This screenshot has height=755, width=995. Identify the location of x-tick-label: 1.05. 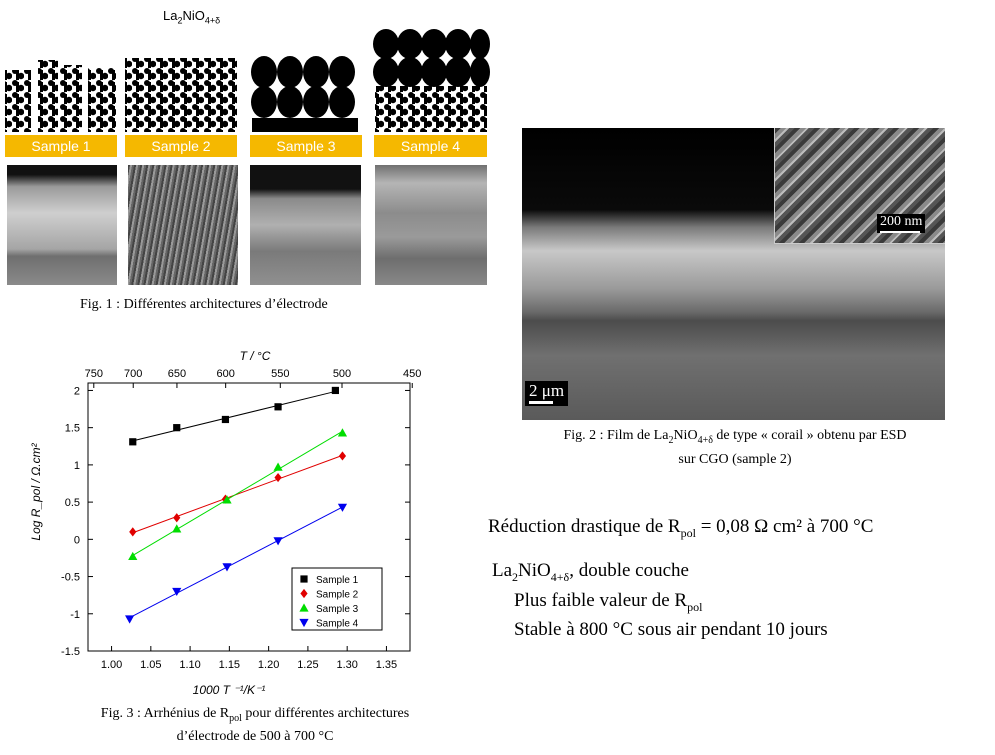
(150, 665).